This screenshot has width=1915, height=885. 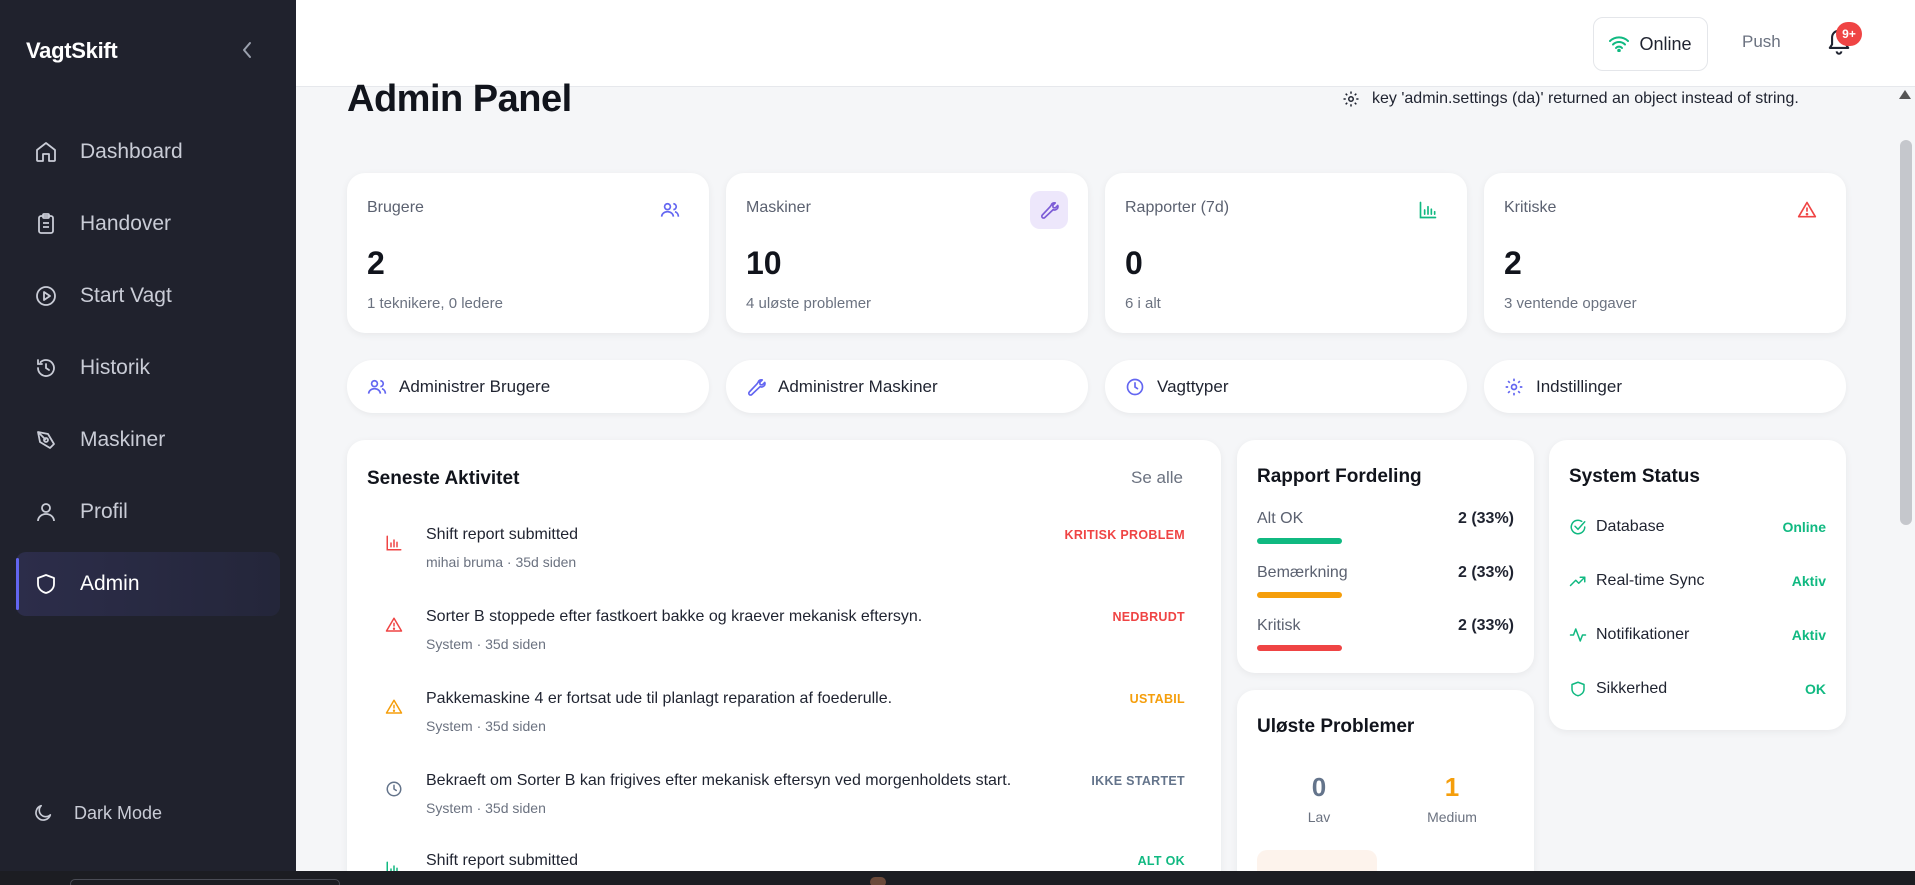 I want to click on push-button: Push, so click(x=1761, y=41).